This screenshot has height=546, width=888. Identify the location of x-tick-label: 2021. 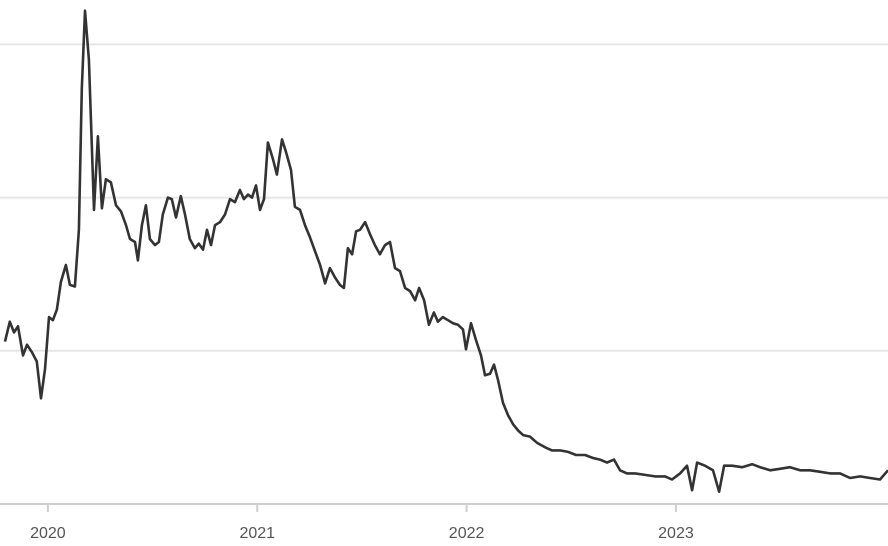
(257, 533).